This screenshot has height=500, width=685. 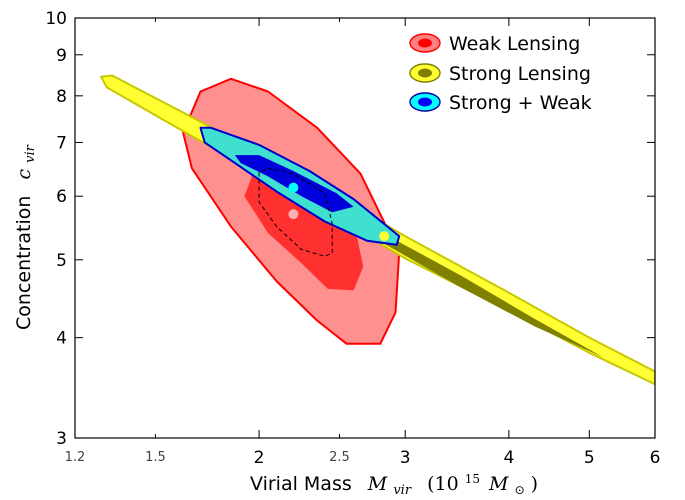 What do you see at coordinates (377, 484) in the screenshot?
I see `x-axis-symbol: M` at bounding box center [377, 484].